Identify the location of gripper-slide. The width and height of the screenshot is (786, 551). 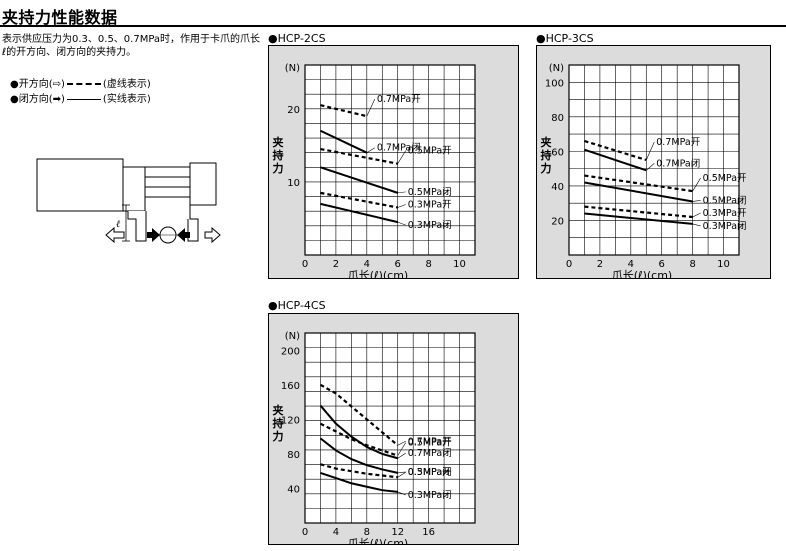
(134, 189).